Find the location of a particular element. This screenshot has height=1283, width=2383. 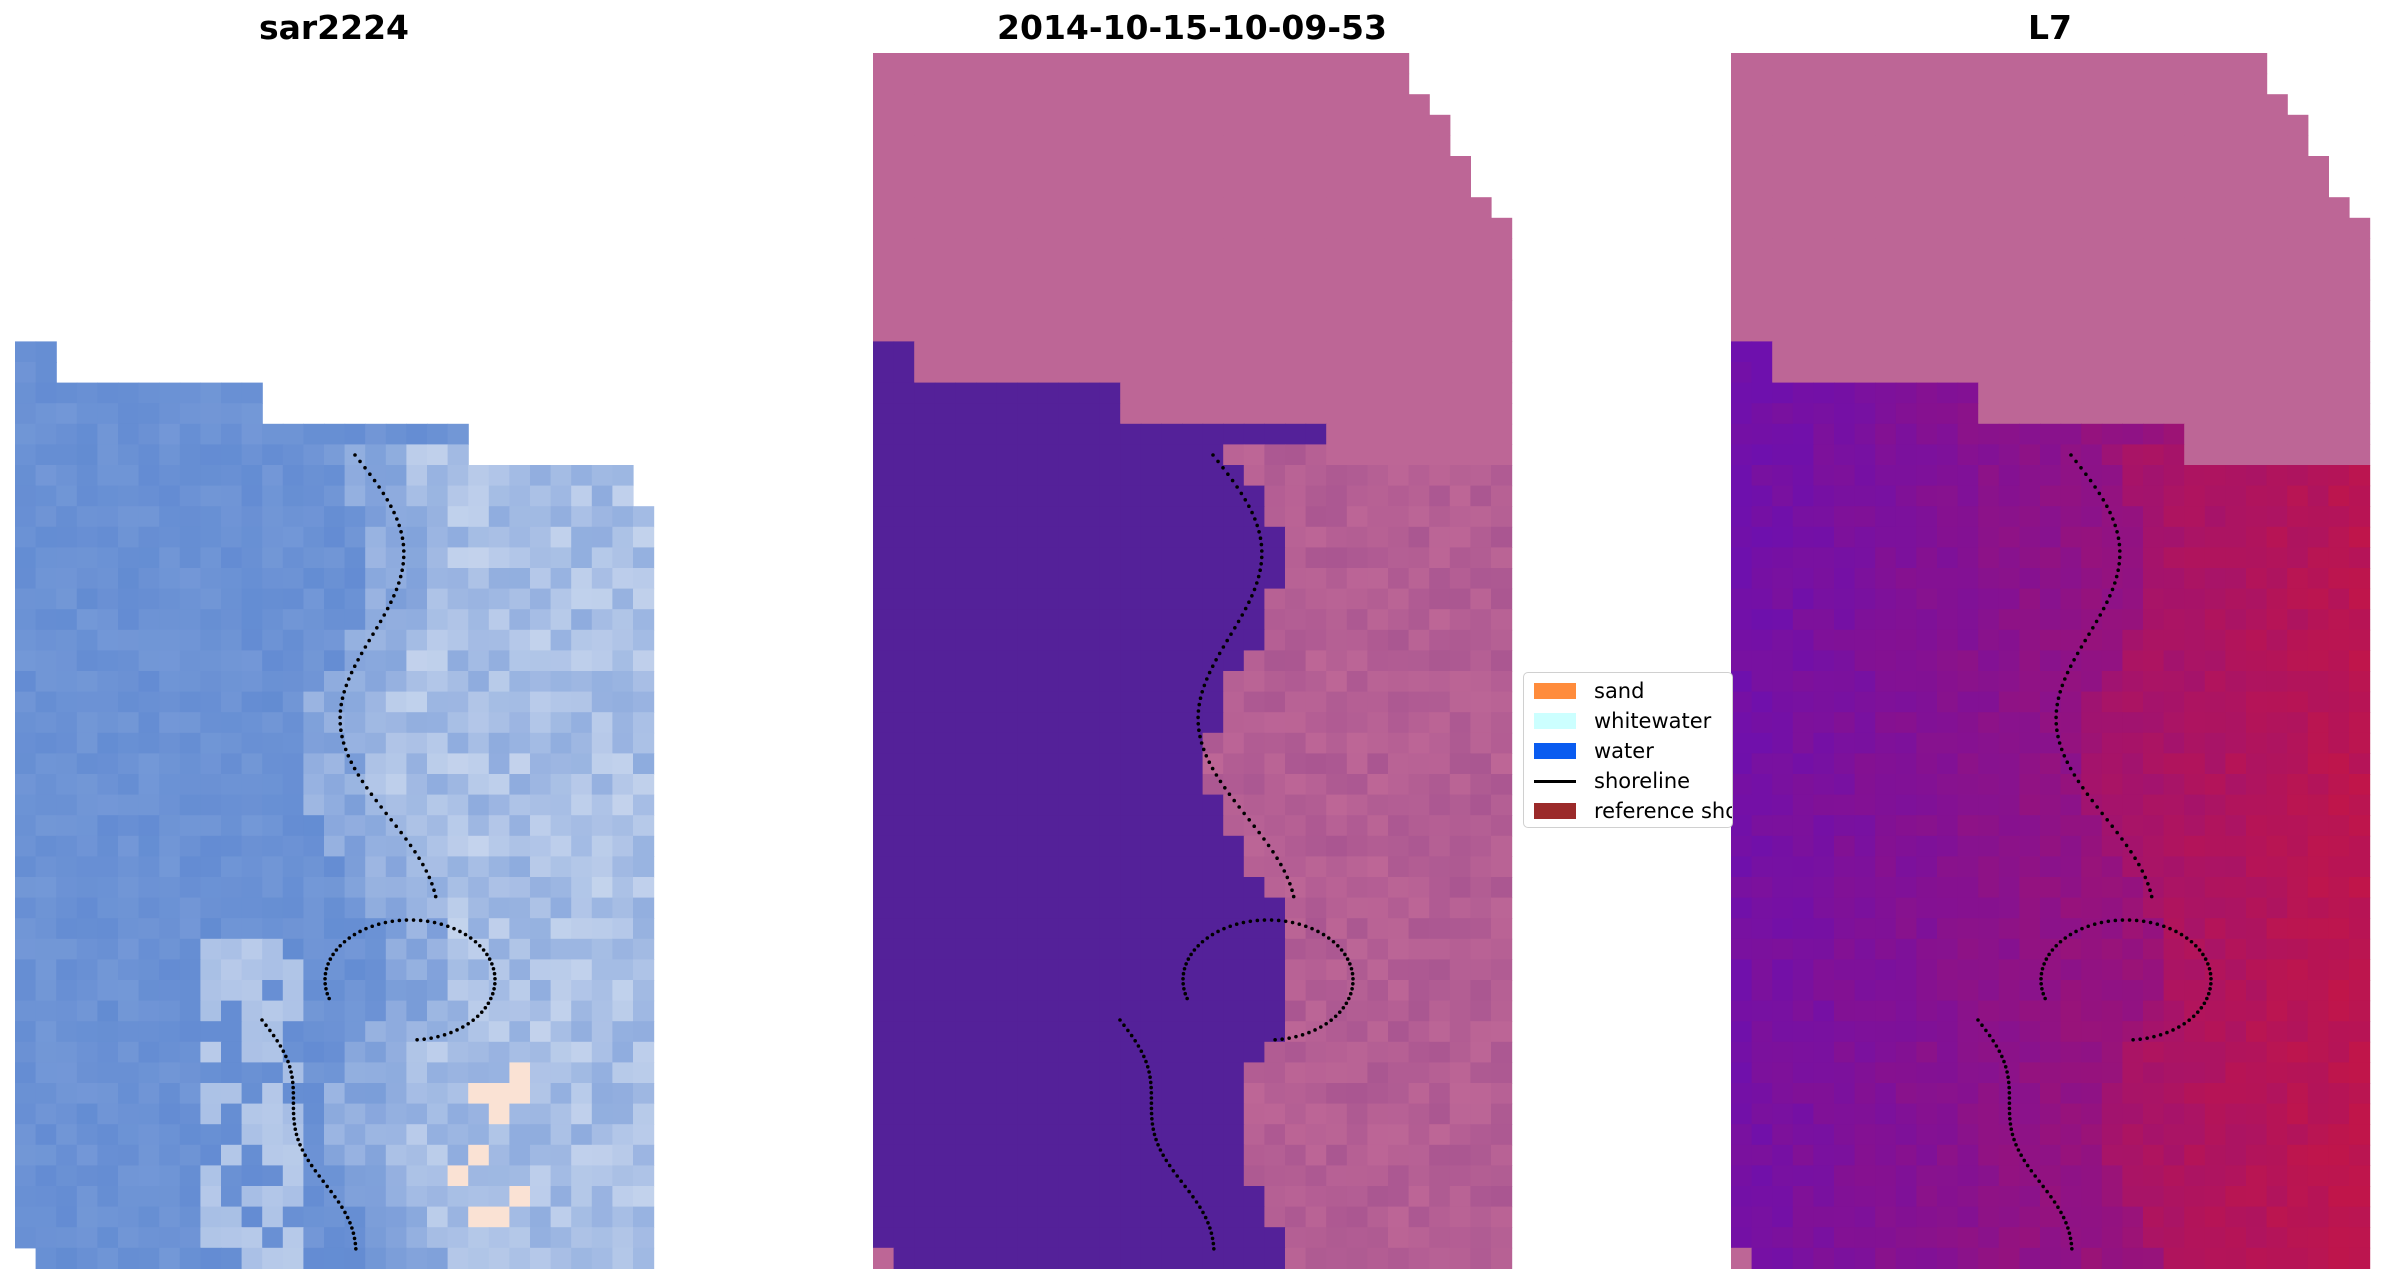

panel-title-rgb: sar2224 is located at coordinates (334, 27).